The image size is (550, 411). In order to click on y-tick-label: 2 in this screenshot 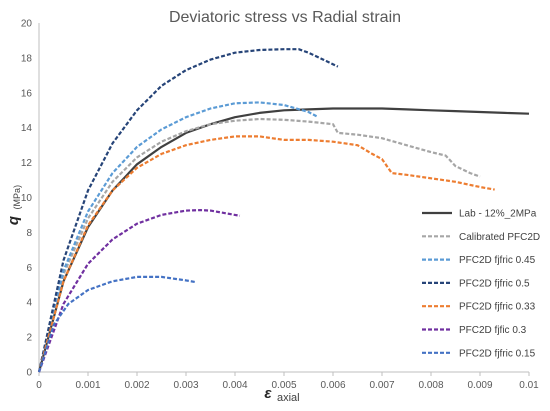, I will do `click(29, 338)`.